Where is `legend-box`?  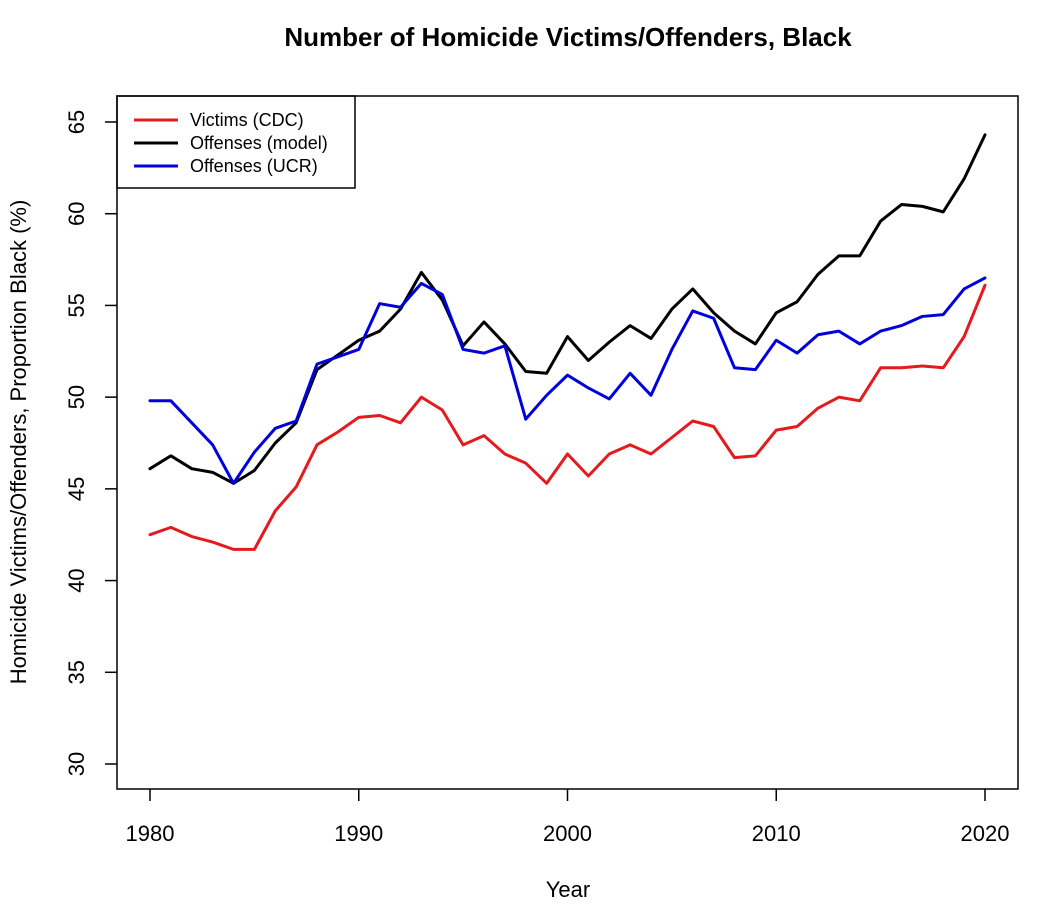
legend-box is located at coordinates (236, 142).